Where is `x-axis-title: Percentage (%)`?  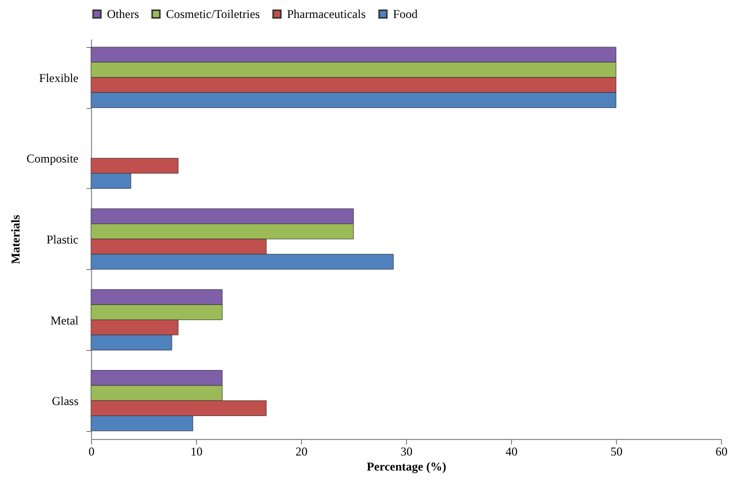 x-axis-title: Percentage (%) is located at coordinates (406, 467).